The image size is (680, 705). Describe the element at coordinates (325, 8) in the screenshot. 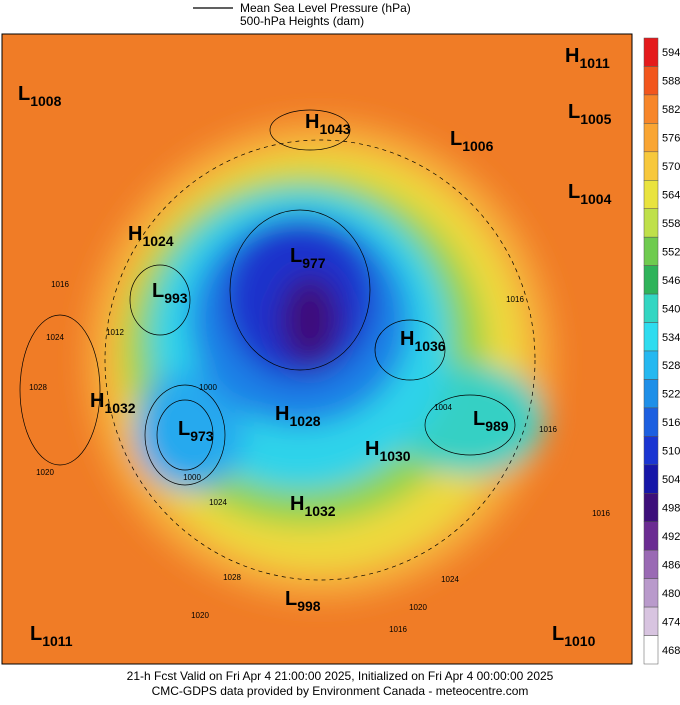

I see `legend-text: Mean Sea Level Pressure (hPa)` at that location.